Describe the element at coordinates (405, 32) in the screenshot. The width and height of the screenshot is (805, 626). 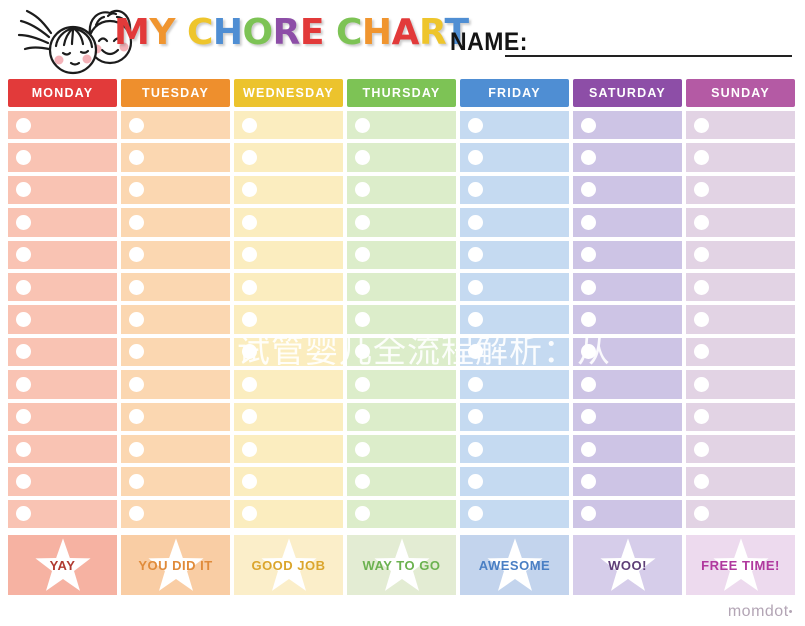
I see `title-letter: A` at that location.